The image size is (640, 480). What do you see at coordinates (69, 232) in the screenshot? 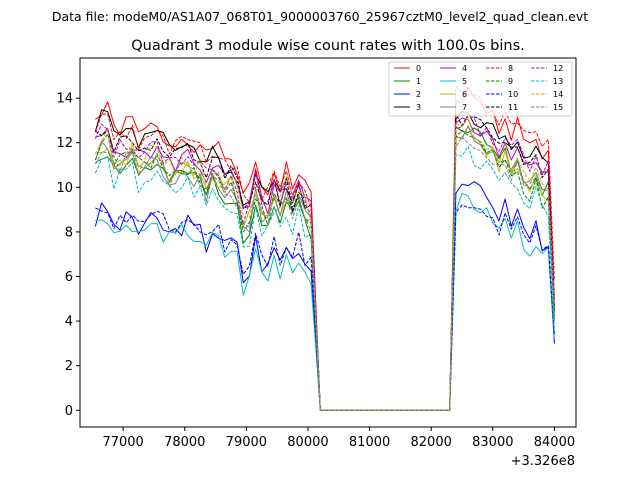
I see `y-tick-label: 8` at bounding box center [69, 232].